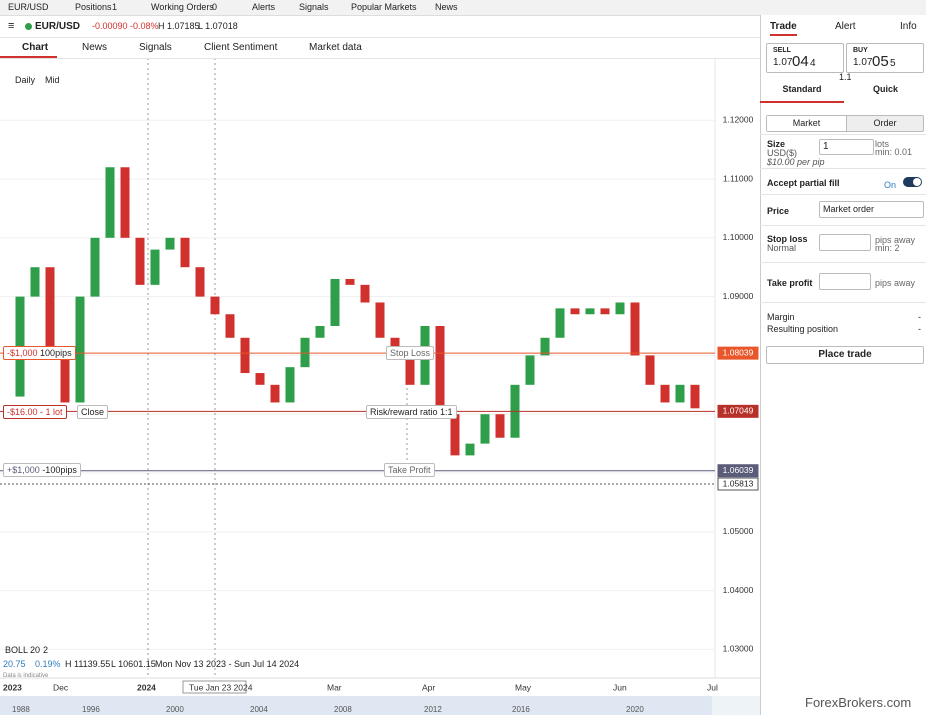  I want to click on nav-item: News, so click(95, 47).